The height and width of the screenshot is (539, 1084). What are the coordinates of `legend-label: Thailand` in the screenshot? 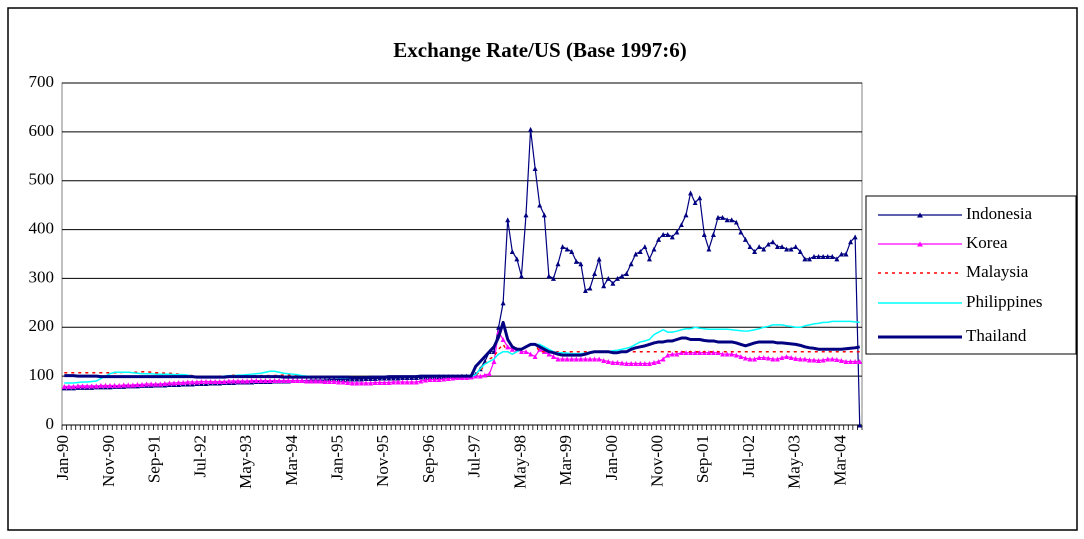 It's located at (996, 335).